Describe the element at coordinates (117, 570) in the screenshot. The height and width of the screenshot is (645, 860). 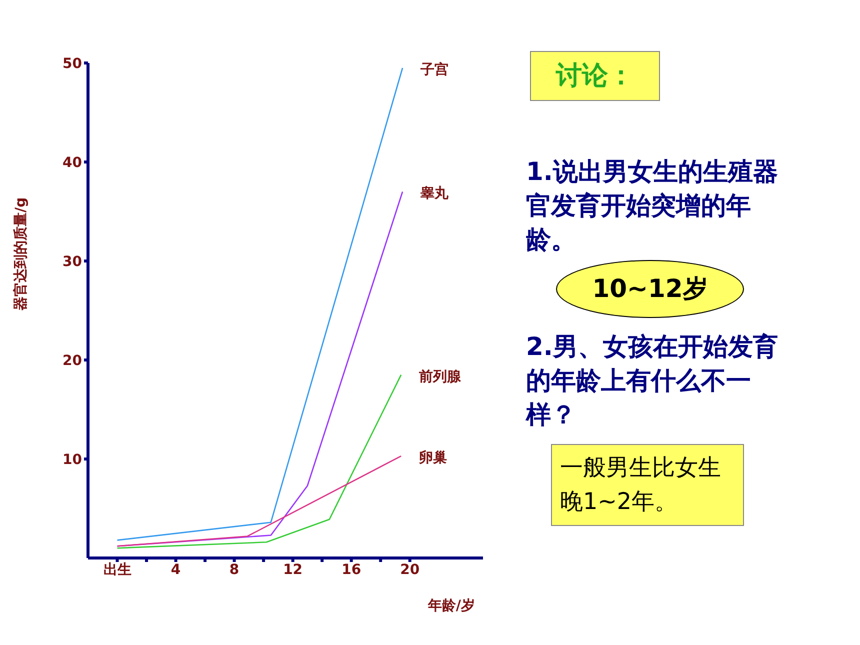
I see `x-tick-label: 出生` at that location.